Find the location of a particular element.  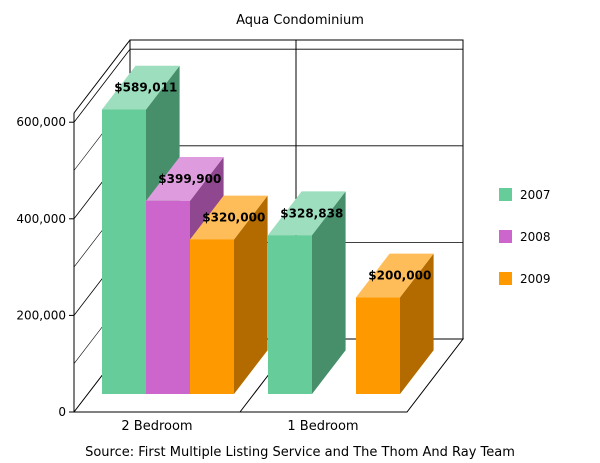

y-tick-label: 600,000 is located at coordinates (41, 122).